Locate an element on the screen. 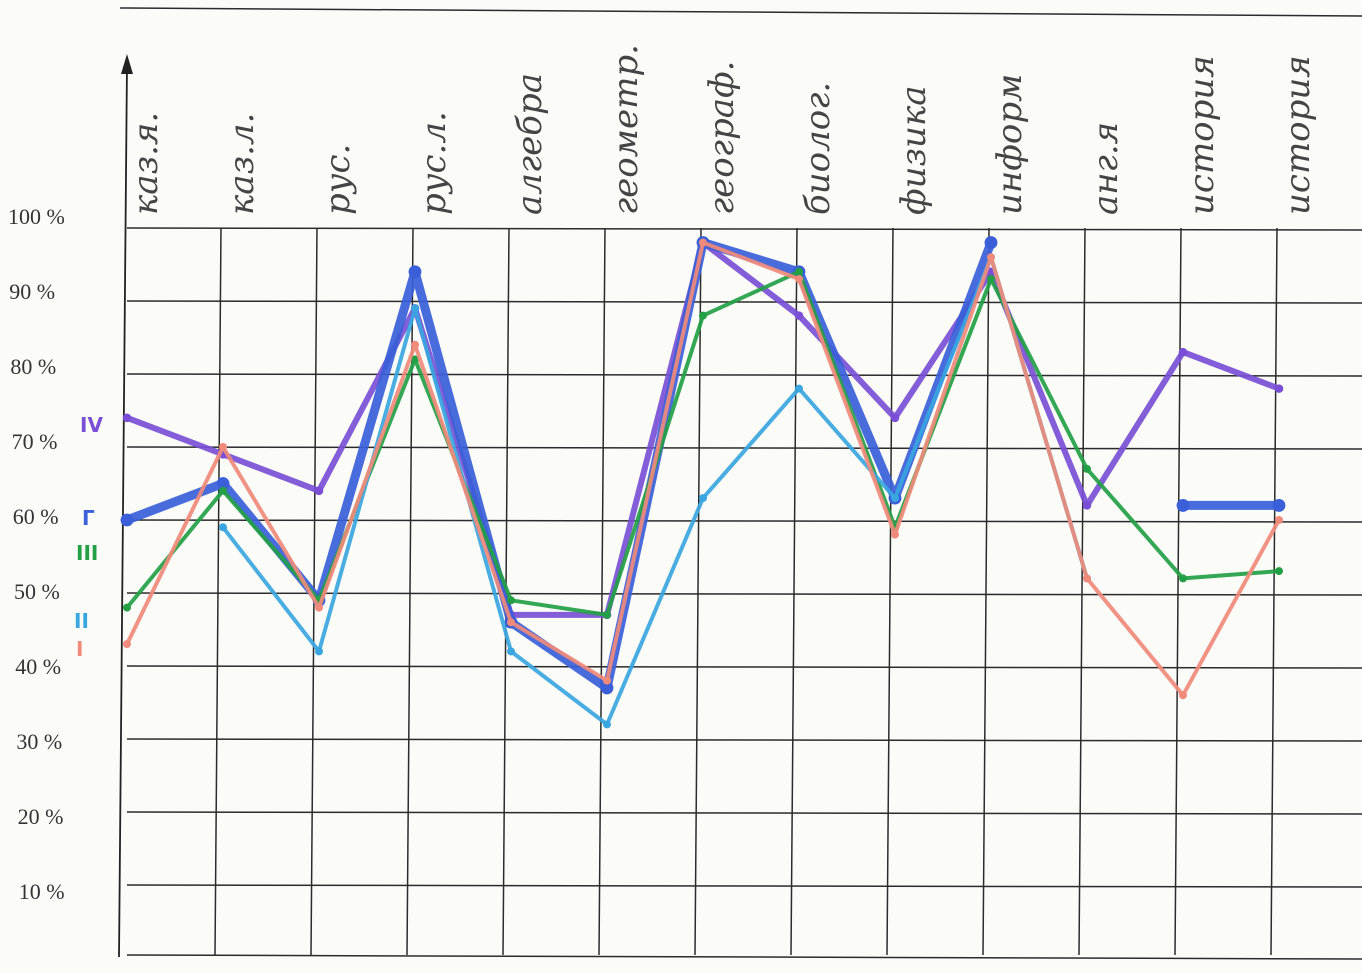 Image resolution: width=1362 pixels, height=973 pixels. top-border-line is located at coordinates (740, 12).